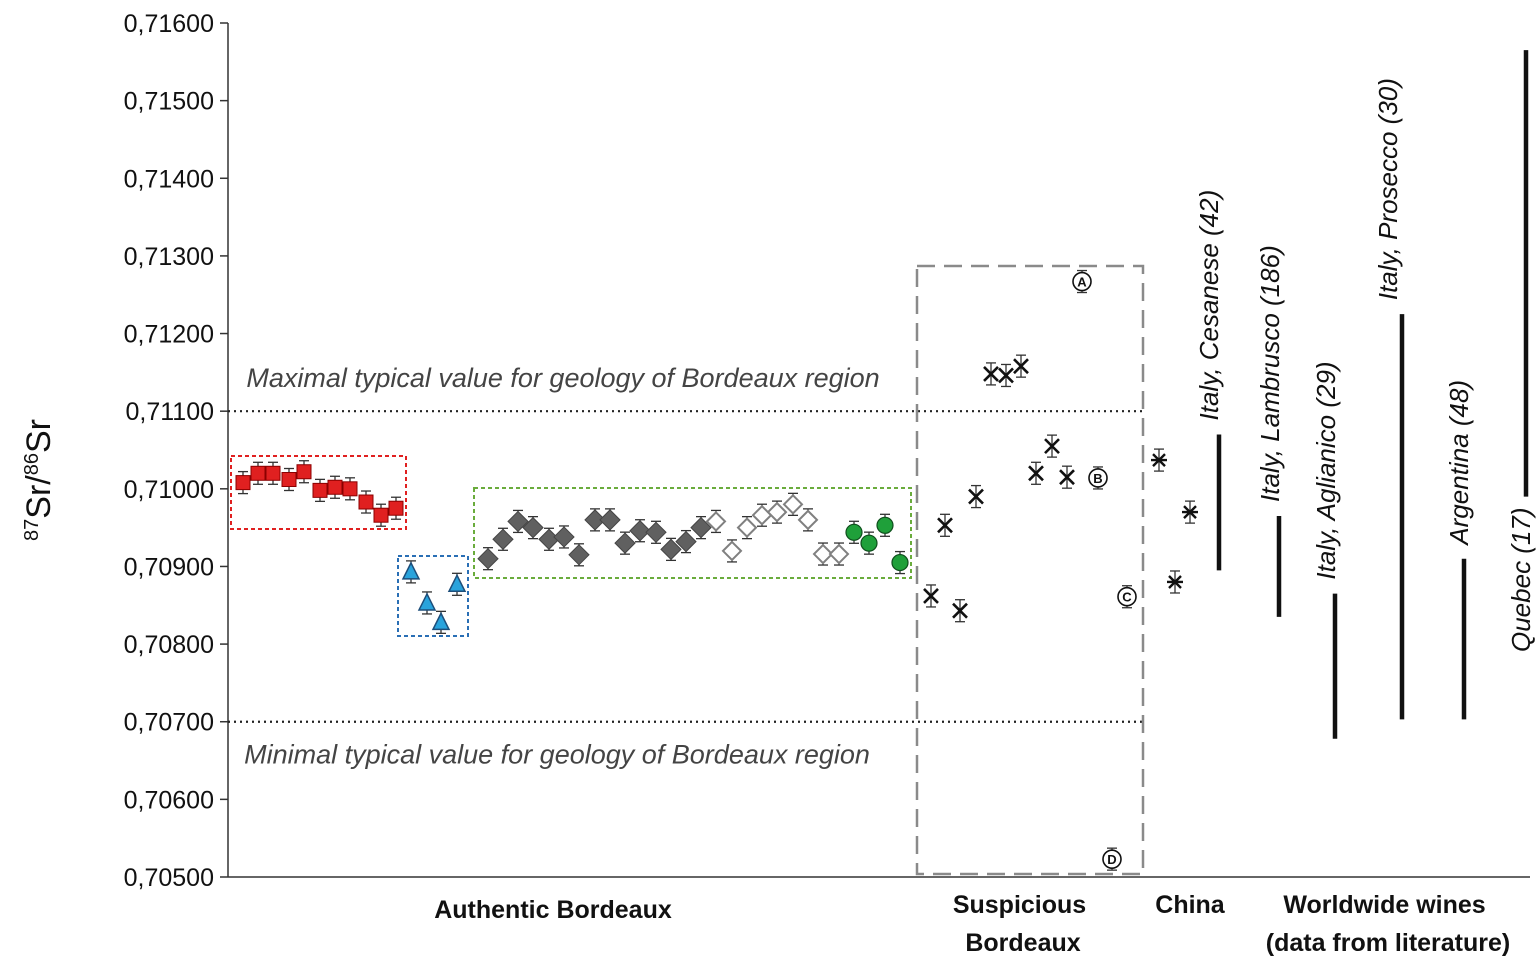 The height and width of the screenshot is (965, 1540). Describe the element at coordinates (1388, 943) in the screenshot. I see `category-worldwide-line2: (data from literature)` at that location.